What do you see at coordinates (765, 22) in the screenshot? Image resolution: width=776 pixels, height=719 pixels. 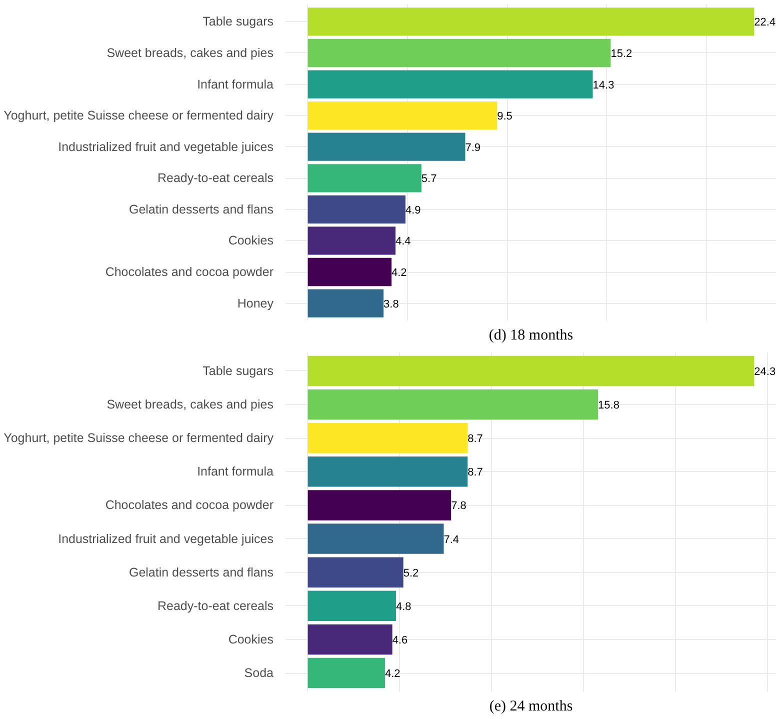 I see `data-label: 22.4` at bounding box center [765, 22].